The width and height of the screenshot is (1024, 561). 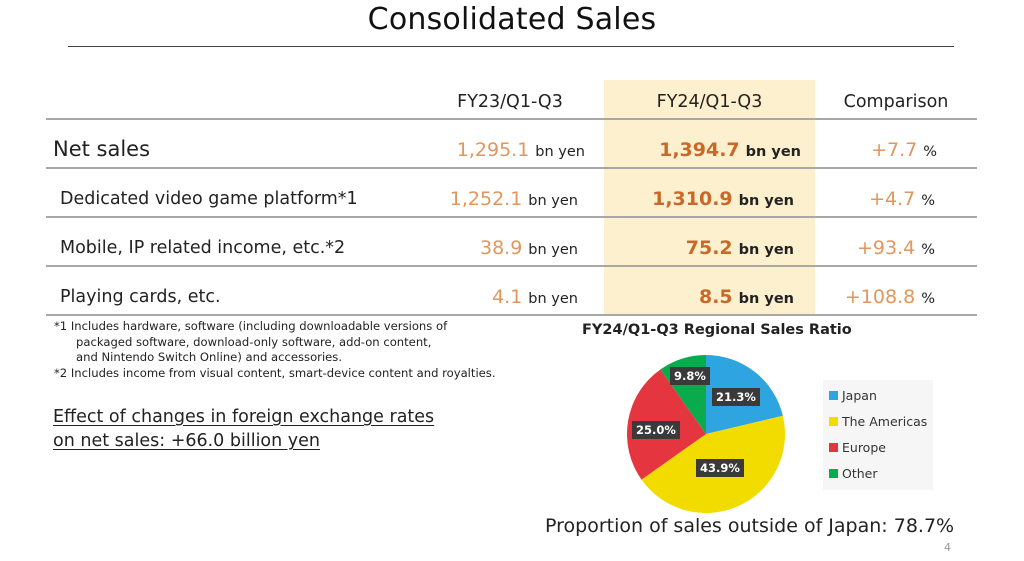 What do you see at coordinates (833, 395) in the screenshot?
I see `legend-swatch-japan` at bounding box center [833, 395].